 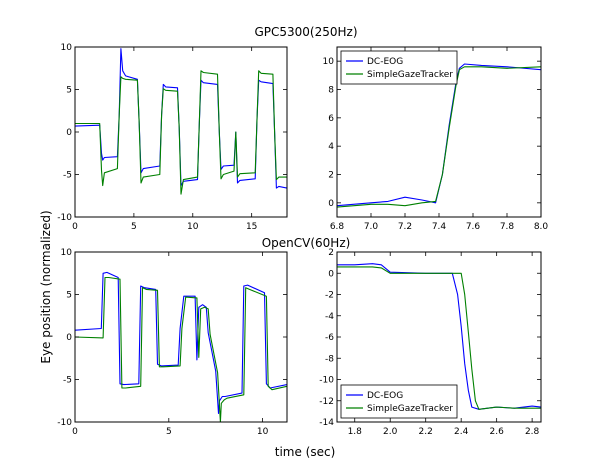 What do you see at coordinates (439, 227) in the screenshot?
I see `x-tick-label: 7.4` at bounding box center [439, 227].